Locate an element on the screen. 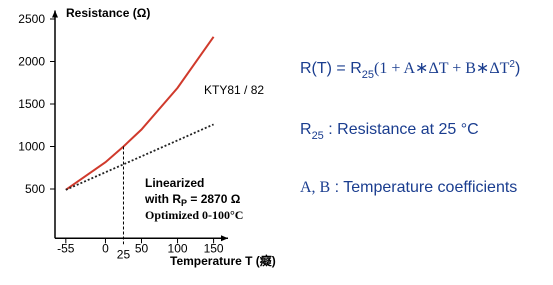  marker-label: 25 is located at coordinates (124, 254).